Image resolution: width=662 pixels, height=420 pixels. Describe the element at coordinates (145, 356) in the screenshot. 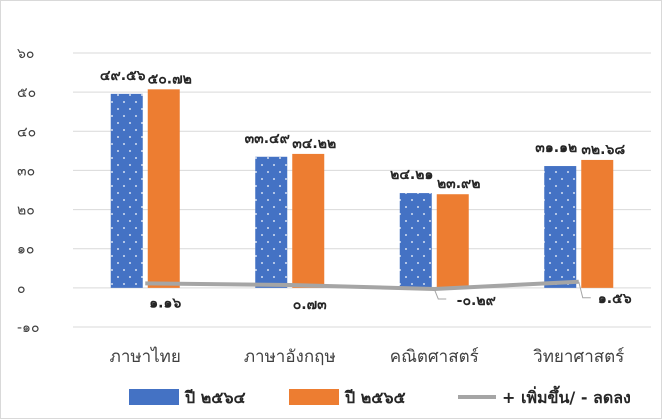

I see `x-category-label: ภาษาไทย` at that location.